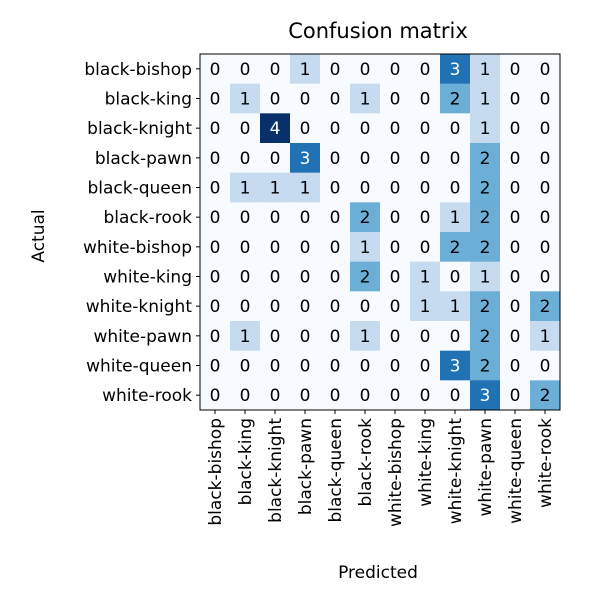 The width and height of the screenshot is (603, 606). What do you see at coordinates (139, 367) in the screenshot?
I see `y-tick-label: white-queen` at bounding box center [139, 367].